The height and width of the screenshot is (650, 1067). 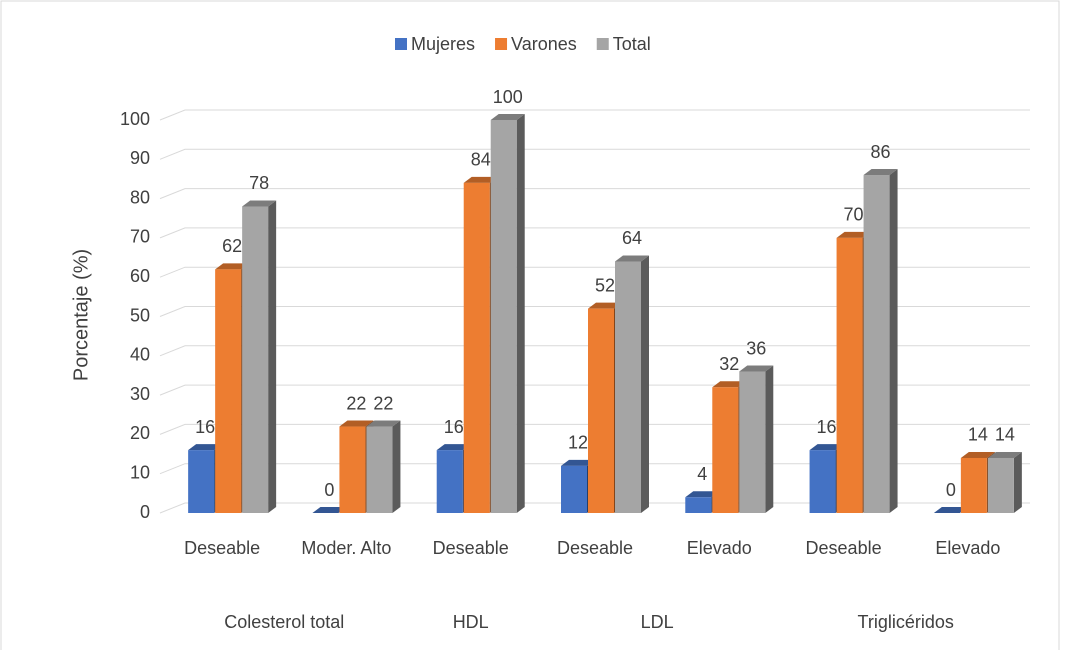 What do you see at coordinates (140, 472) in the screenshot?
I see `y-tick-label: 10` at bounding box center [140, 472].